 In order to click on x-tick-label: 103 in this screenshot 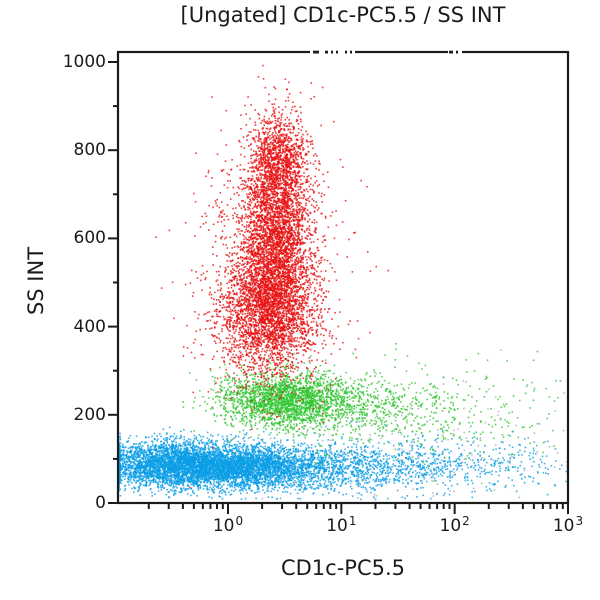, I will do `click(568, 525)`.